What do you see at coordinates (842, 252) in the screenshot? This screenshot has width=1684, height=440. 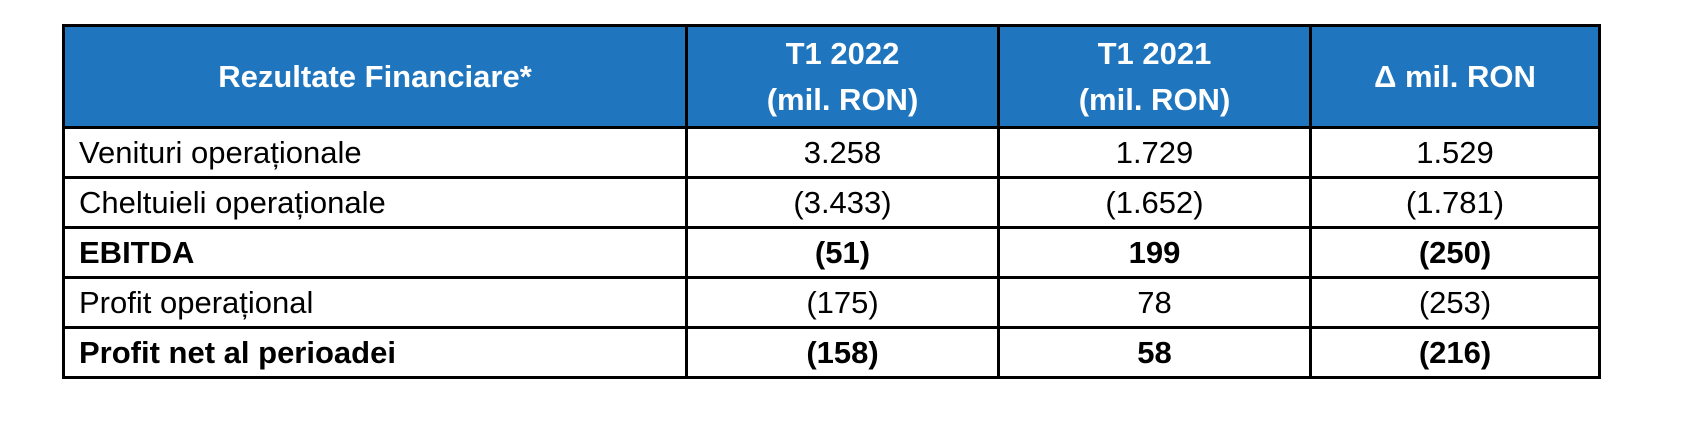 I see `cell-t1-2022: (51)` at bounding box center [842, 252].